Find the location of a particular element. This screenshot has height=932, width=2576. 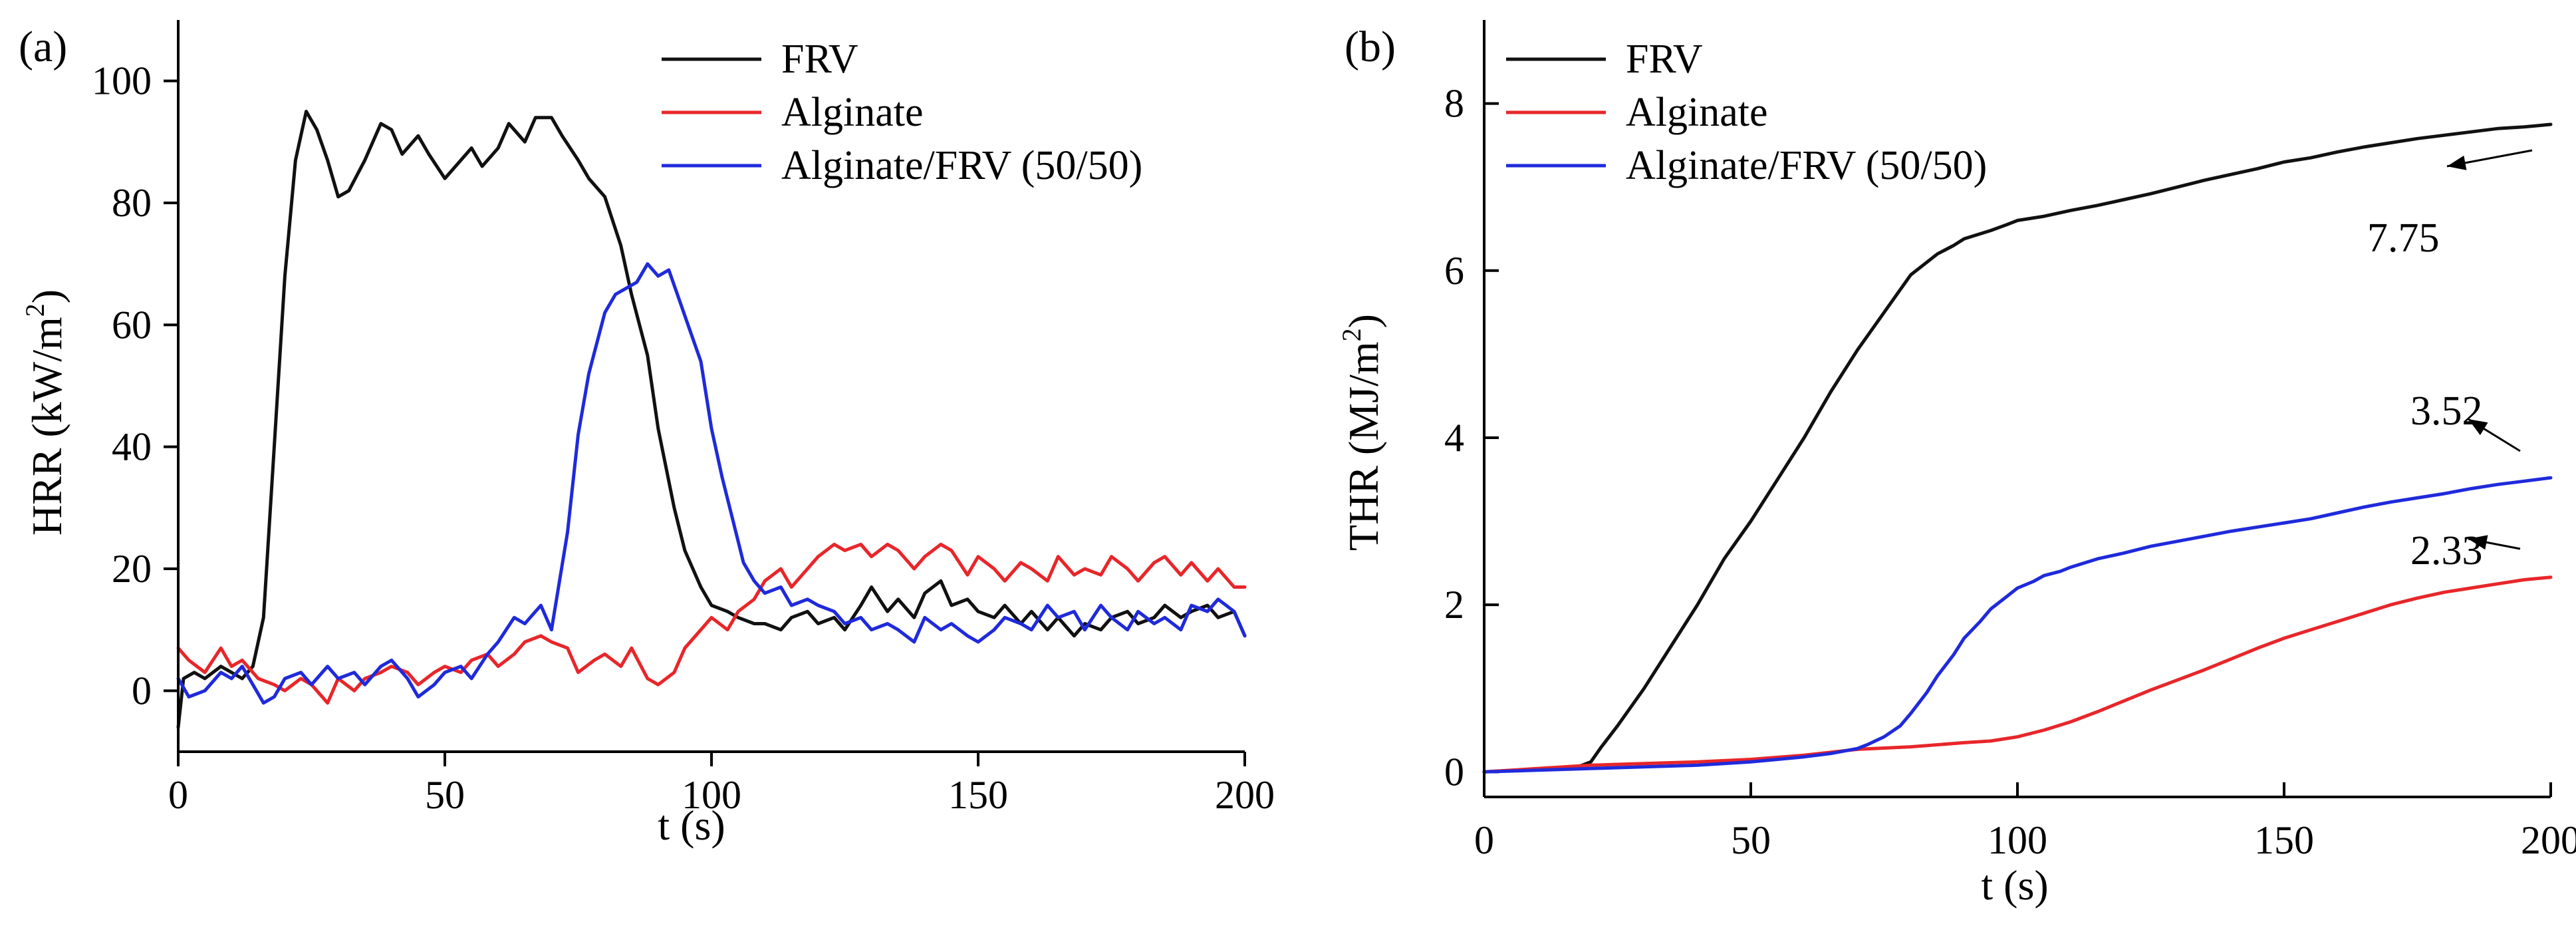

annotation-3-52: 3.52 is located at coordinates (2446, 411).